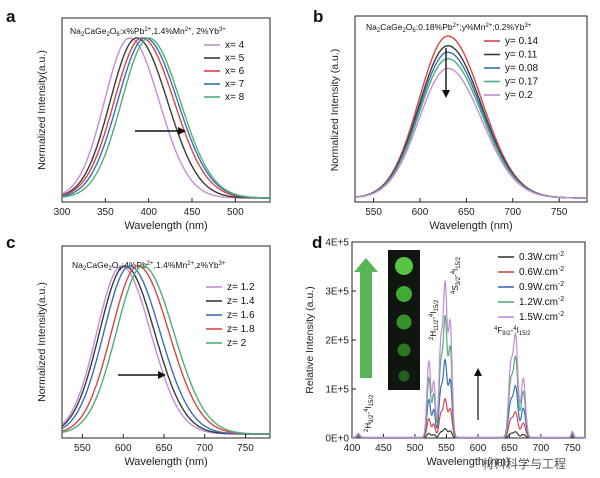 The height and width of the screenshot is (478, 600). What do you see at coordinates (478, 372) in the screenshot?
I see `power-arrow-head` at bounding box center [478, 372].